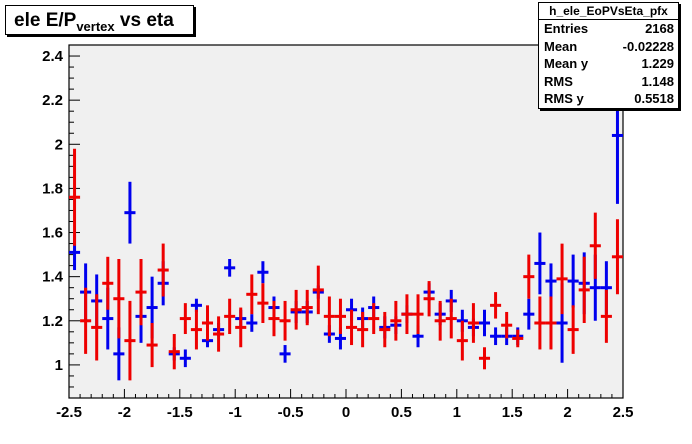  Describe the element at coordinates (59, 365) in the screenshot. I see `y-tick-label: 1` at that location.